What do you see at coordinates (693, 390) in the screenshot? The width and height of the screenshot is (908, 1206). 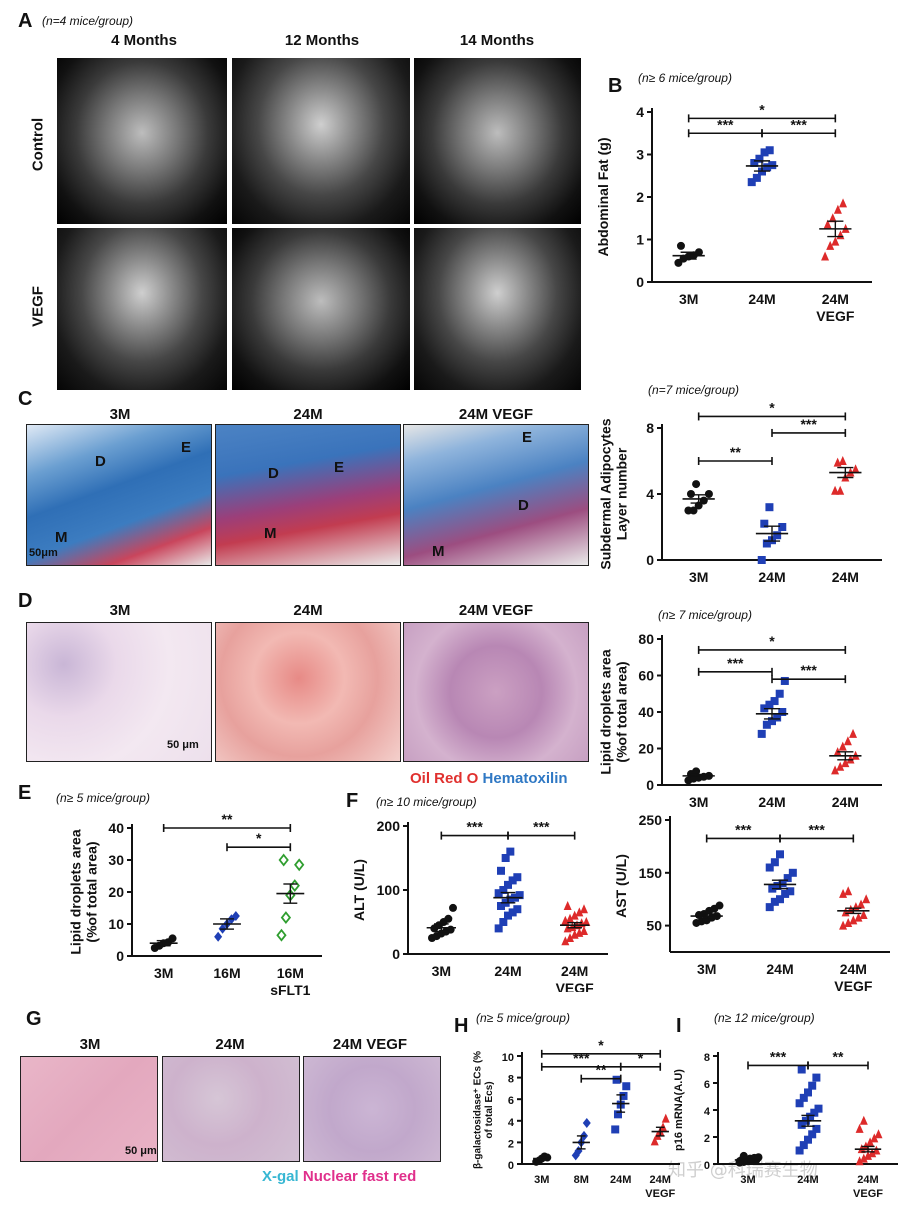 I see `chart-note: (n=7 mice/group)` at bounding box center [693, 390].